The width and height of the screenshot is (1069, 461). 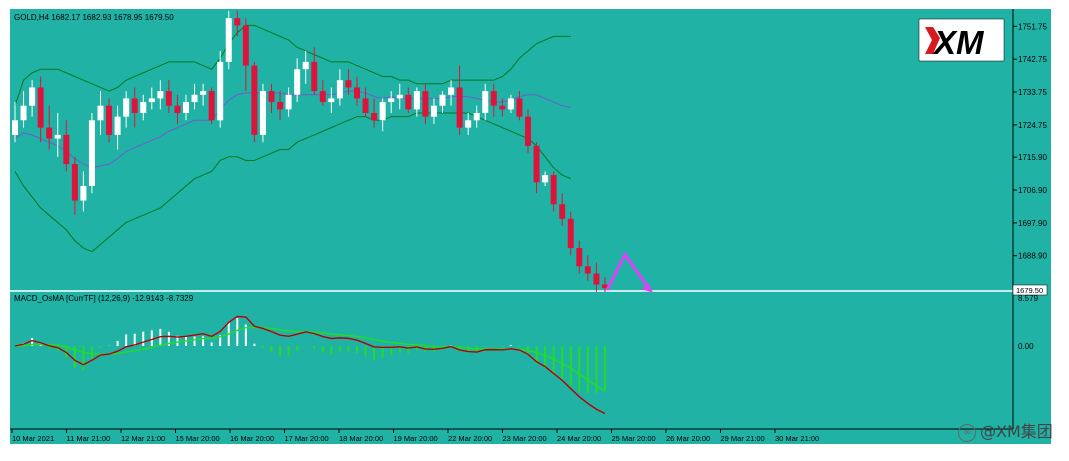 I want to click on time-tick-label: 25 Mar 20:00, so click(x=634, y=438).